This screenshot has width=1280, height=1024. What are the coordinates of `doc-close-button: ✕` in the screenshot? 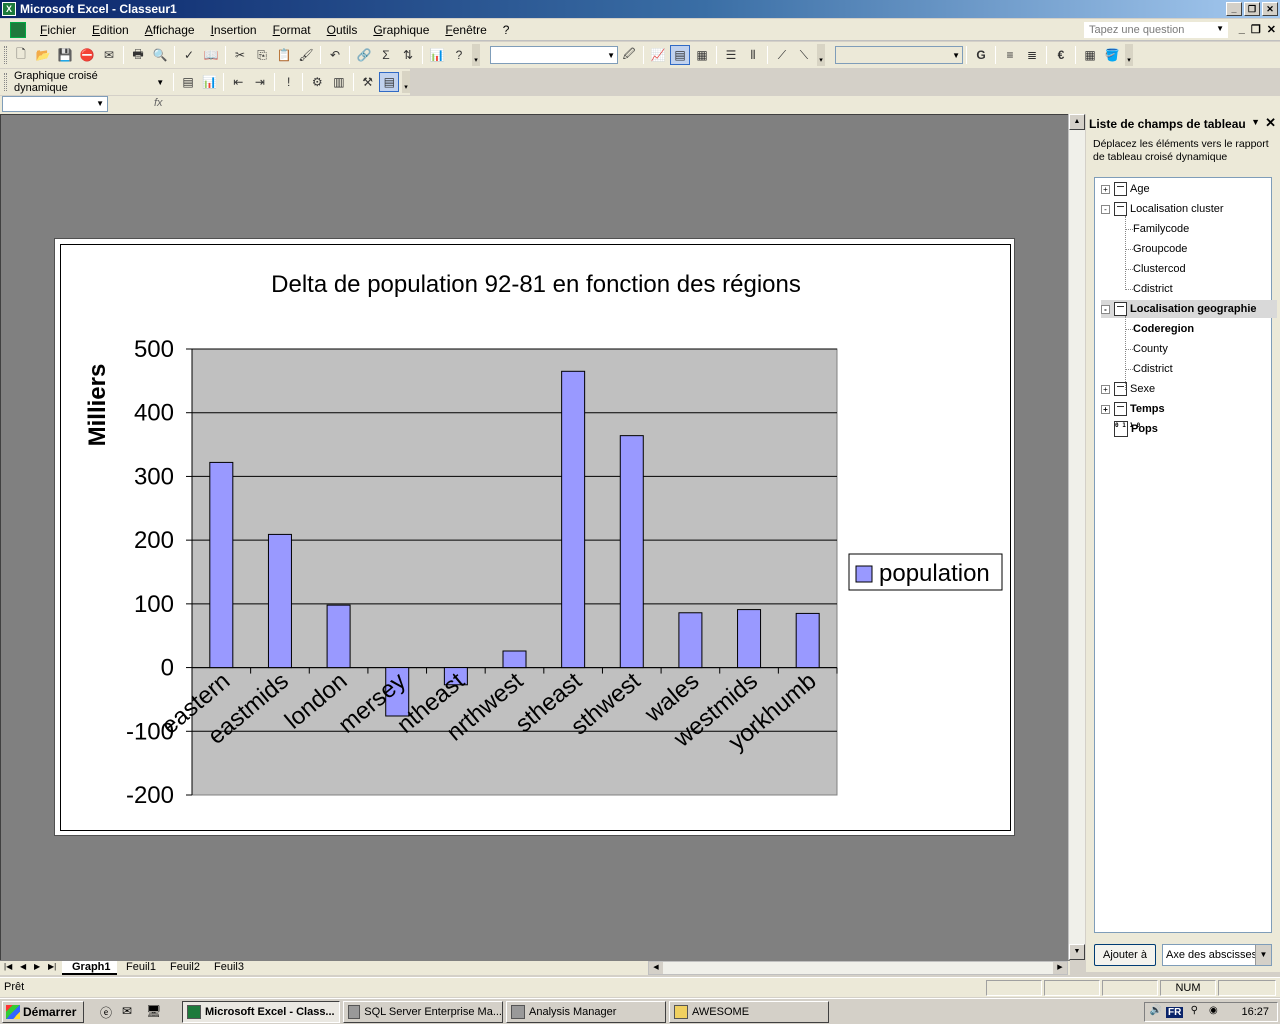 It's located at (1271, 30).